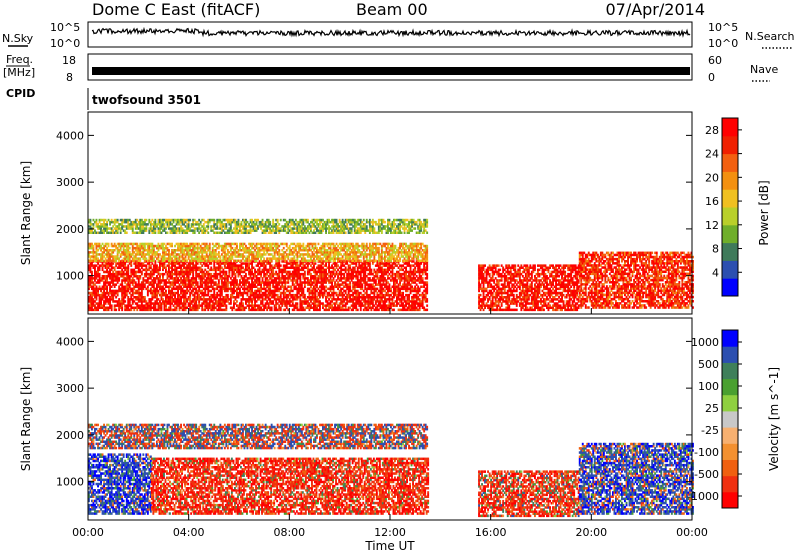 The height and width of the screenshot is (558, 800). Describe the element at coordinates (18, 38) in the screenshot. I see `nsky-label: N.Sky` at that location.